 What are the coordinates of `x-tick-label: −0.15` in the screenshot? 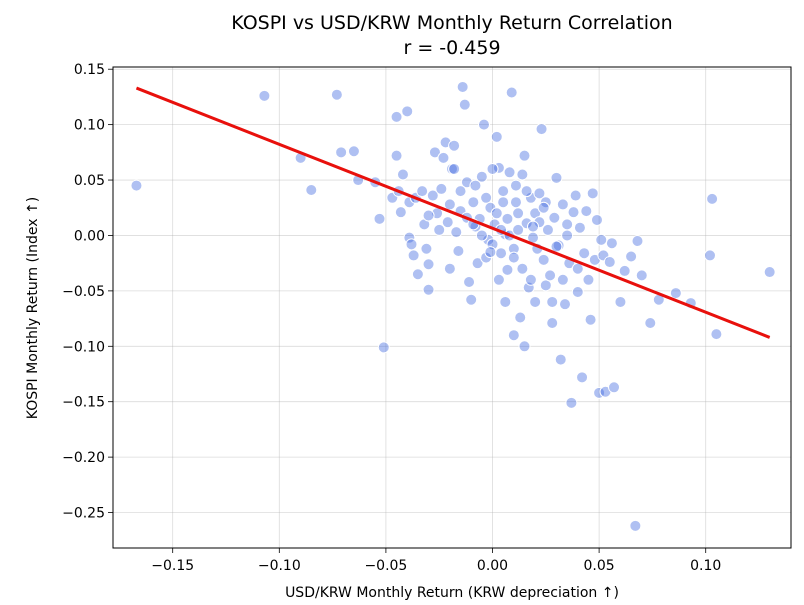 It's located at (172, 566).